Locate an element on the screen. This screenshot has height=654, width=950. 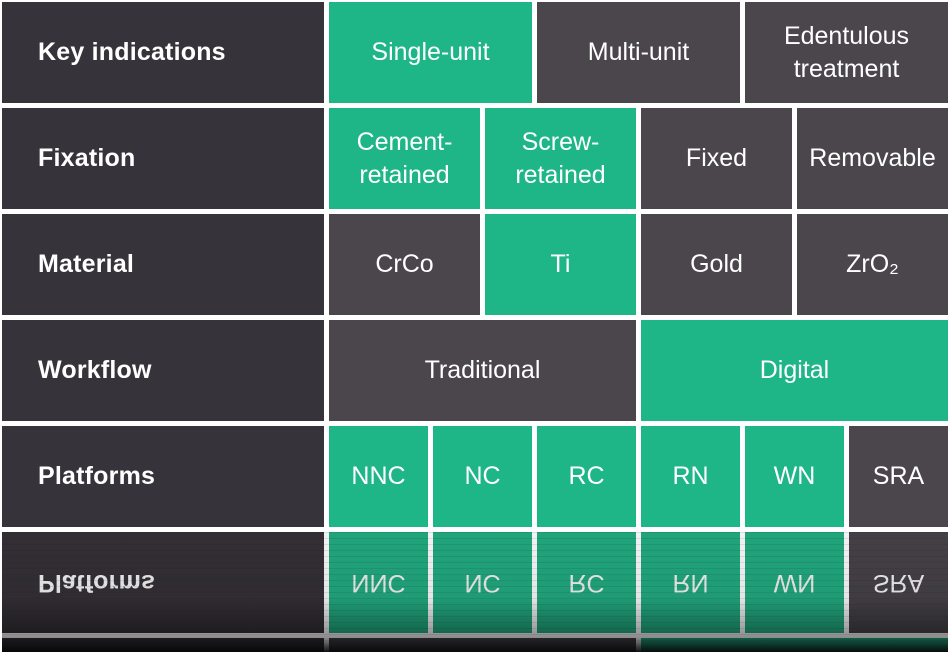
option-rc-reflection: RC is located at coordinates (586, 582).